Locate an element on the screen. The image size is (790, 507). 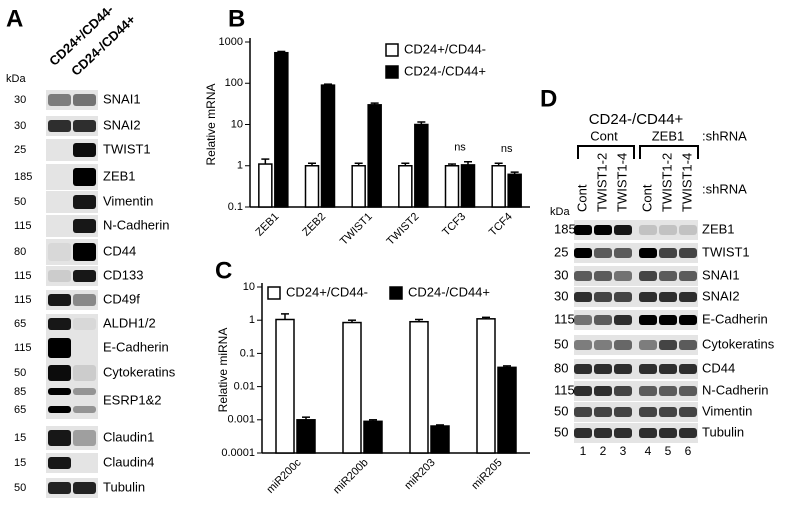
lane-number: 3 is located at coordinates (623, 451).